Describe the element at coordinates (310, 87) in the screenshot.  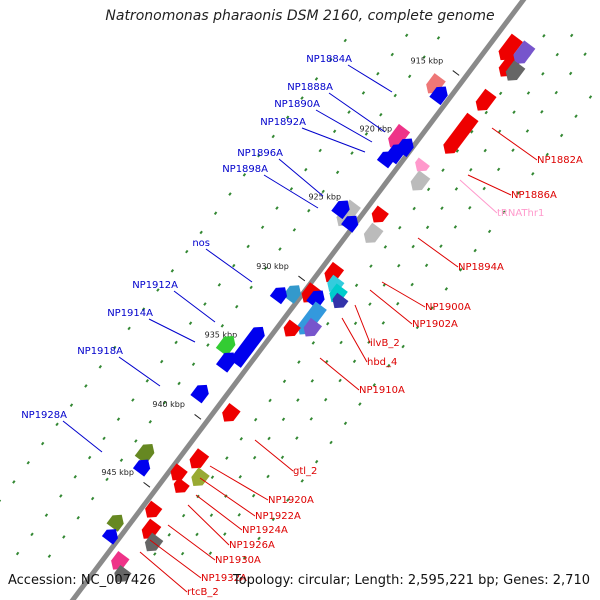
I see `forward-gene-label: NP1888A` at that location.